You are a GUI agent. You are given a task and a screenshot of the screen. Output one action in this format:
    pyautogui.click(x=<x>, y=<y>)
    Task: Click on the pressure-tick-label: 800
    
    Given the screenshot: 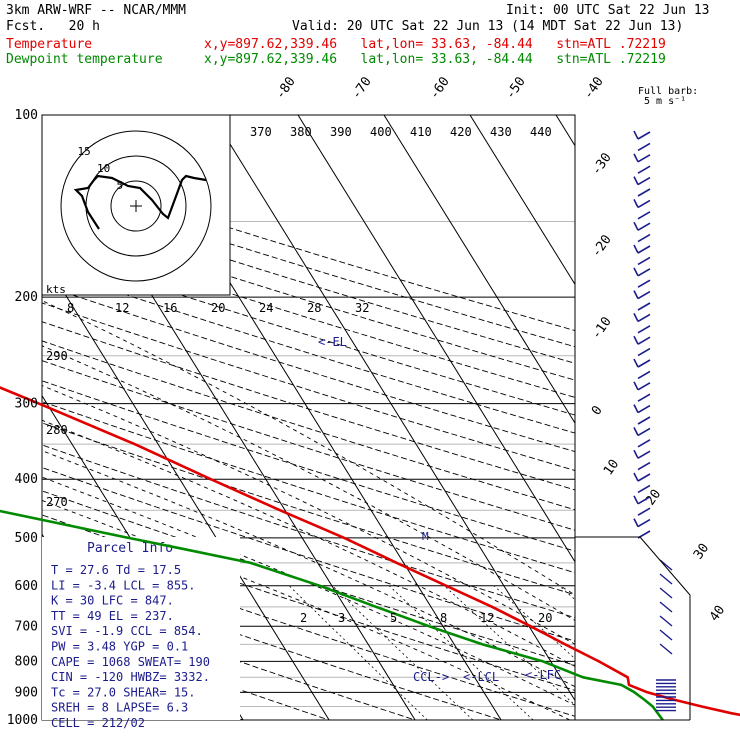 What is the action you would take?
    pyautogui.click(x=26, y=661)
    